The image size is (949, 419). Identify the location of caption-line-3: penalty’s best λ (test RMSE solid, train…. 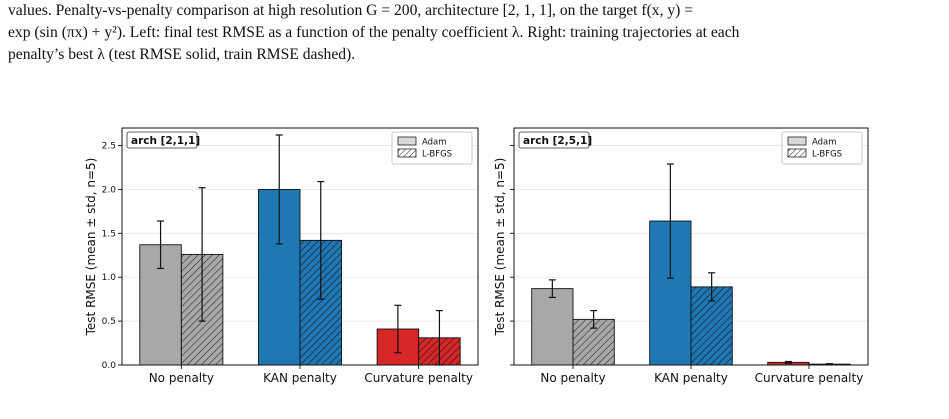
(182, 54).